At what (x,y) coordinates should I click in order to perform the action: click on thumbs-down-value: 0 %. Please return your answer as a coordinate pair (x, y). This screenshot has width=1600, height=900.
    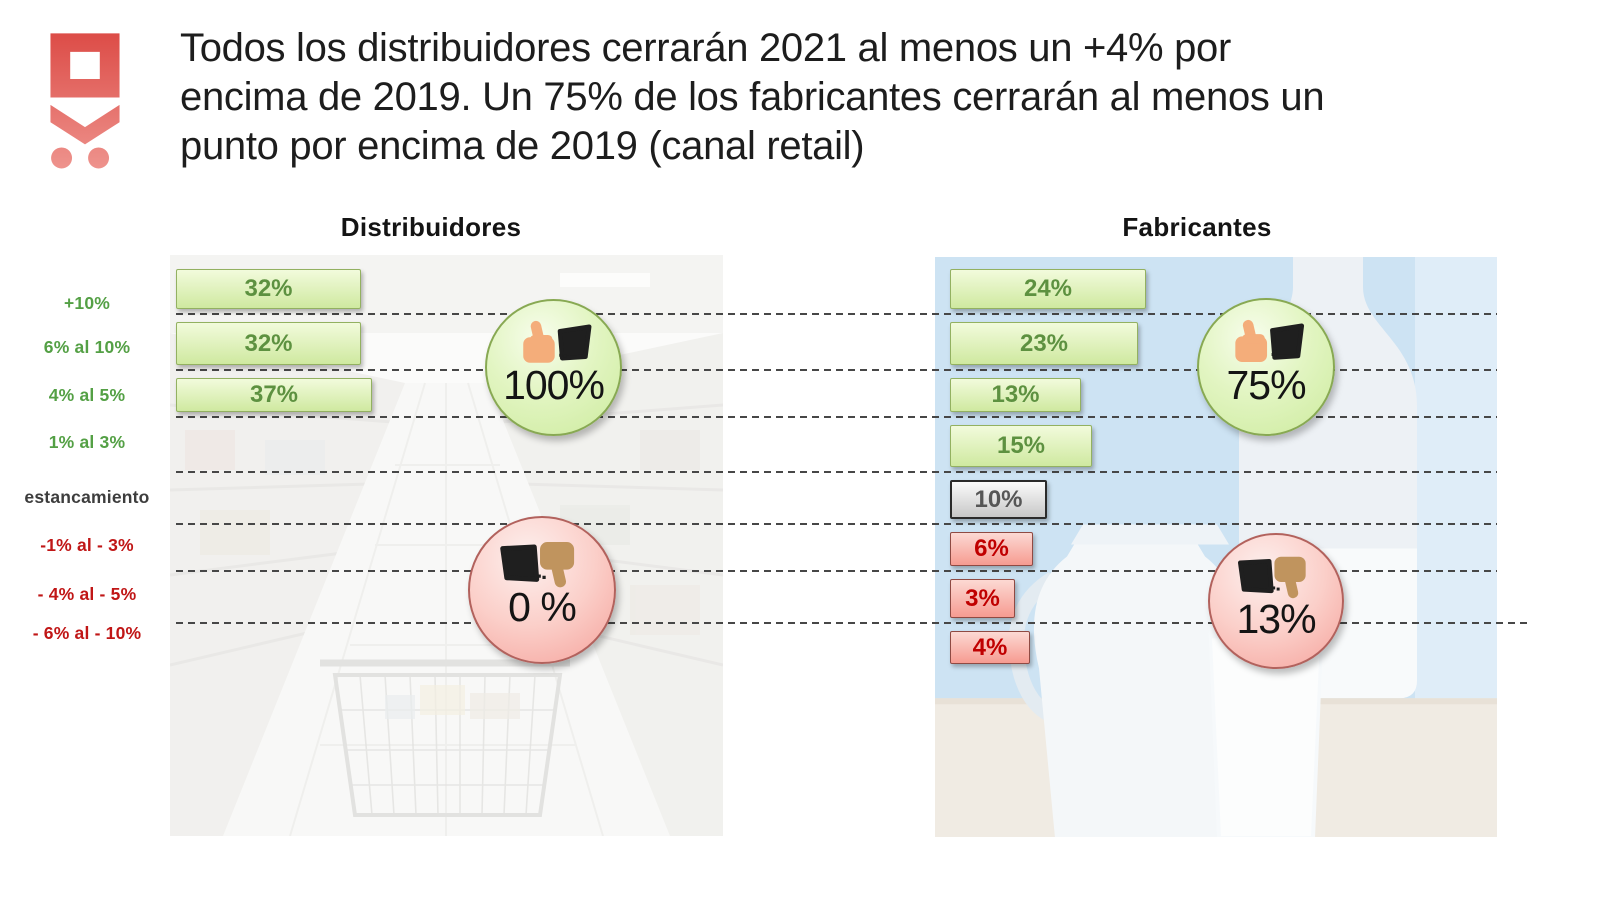
    Looking at the image, I should click on (542, 607).